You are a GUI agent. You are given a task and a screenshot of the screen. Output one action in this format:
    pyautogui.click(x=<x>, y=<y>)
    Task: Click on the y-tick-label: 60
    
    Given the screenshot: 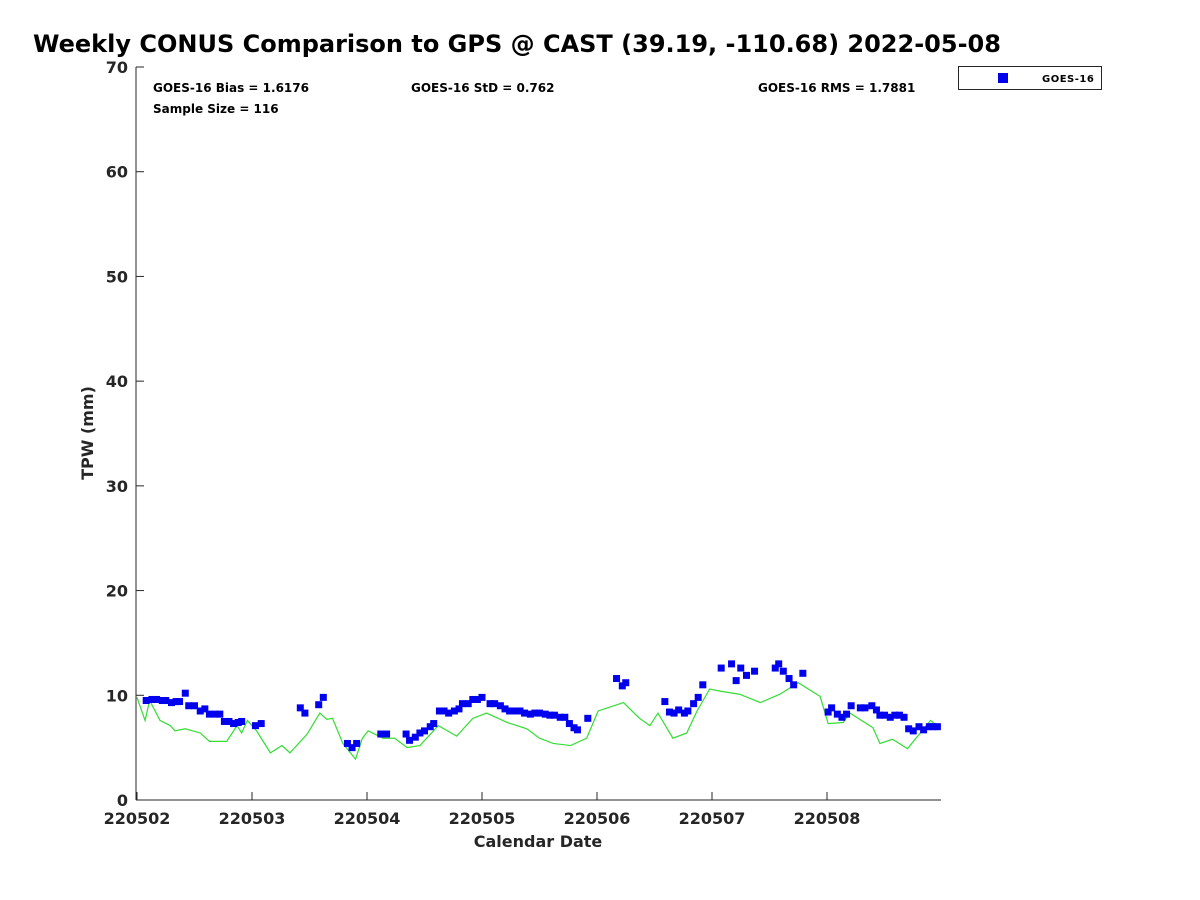 What is the action you would take?
    pyautogui.click(x=117, y=172)
    